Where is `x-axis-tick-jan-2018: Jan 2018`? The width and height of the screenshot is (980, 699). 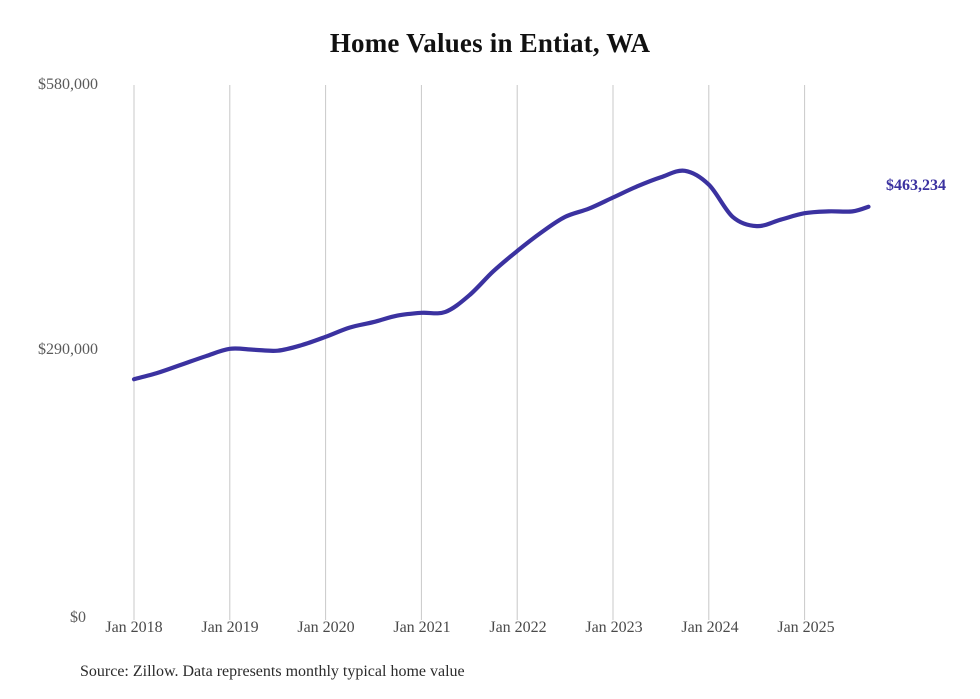
x-axis-tick-jan-2018: Jan 2018 is located at coordinates (134, 627).